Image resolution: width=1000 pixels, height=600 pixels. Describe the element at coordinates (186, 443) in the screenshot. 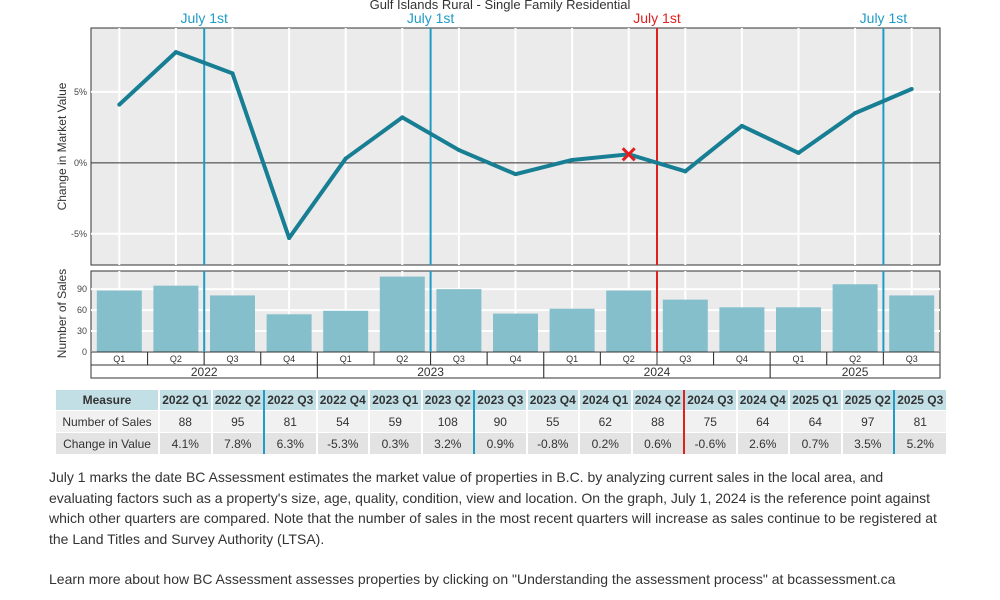

I see `table-cell: 4.1%` at that location.